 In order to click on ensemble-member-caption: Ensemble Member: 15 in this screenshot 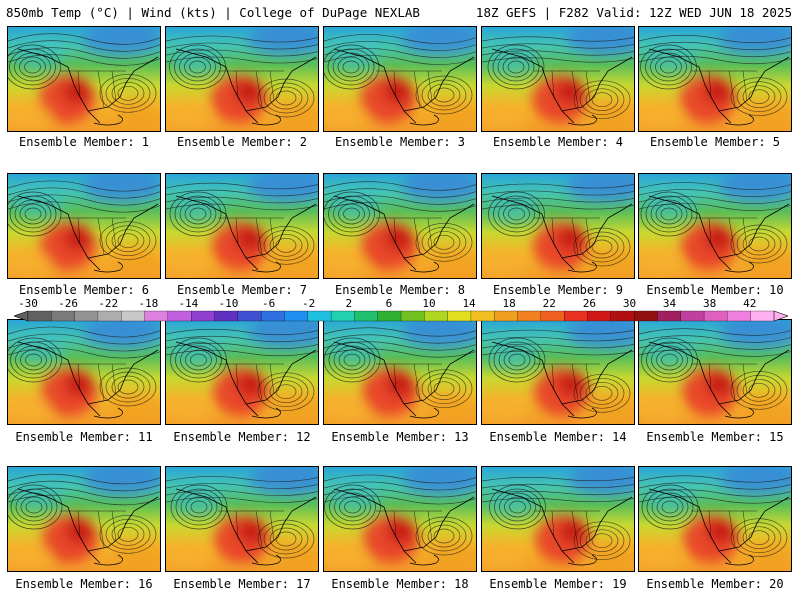, I will do `click(715, 437)`.